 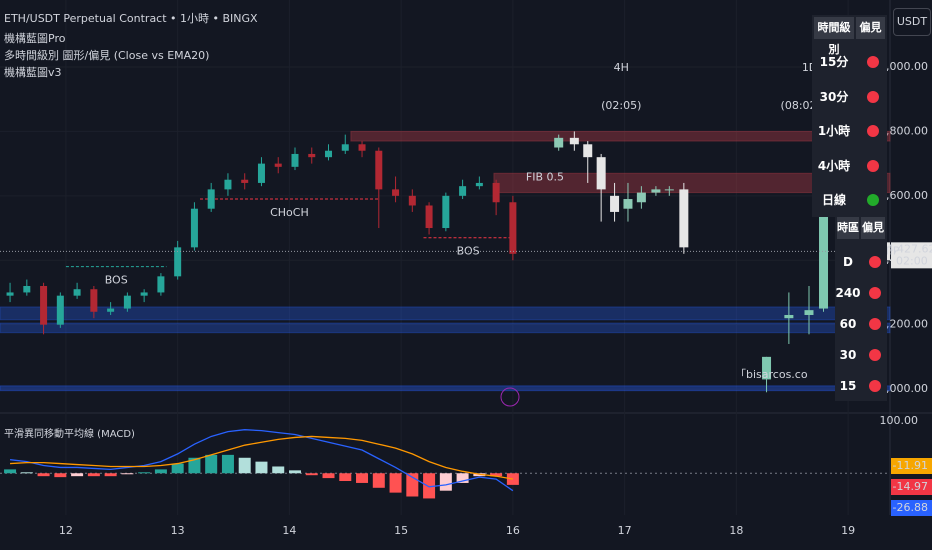 I want to click on x-tick-label: 15, so click(x=401, y=530).